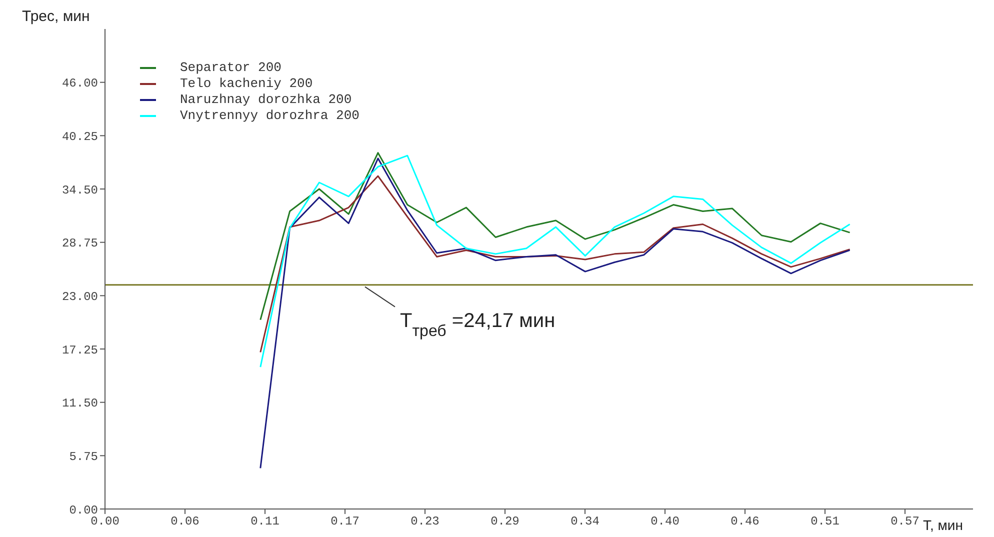 This screenshot has height=537, width=994. Describe the element at coordinates (665, 521) in the screenshot. I see `x-tick-label: 0.40` at that location.